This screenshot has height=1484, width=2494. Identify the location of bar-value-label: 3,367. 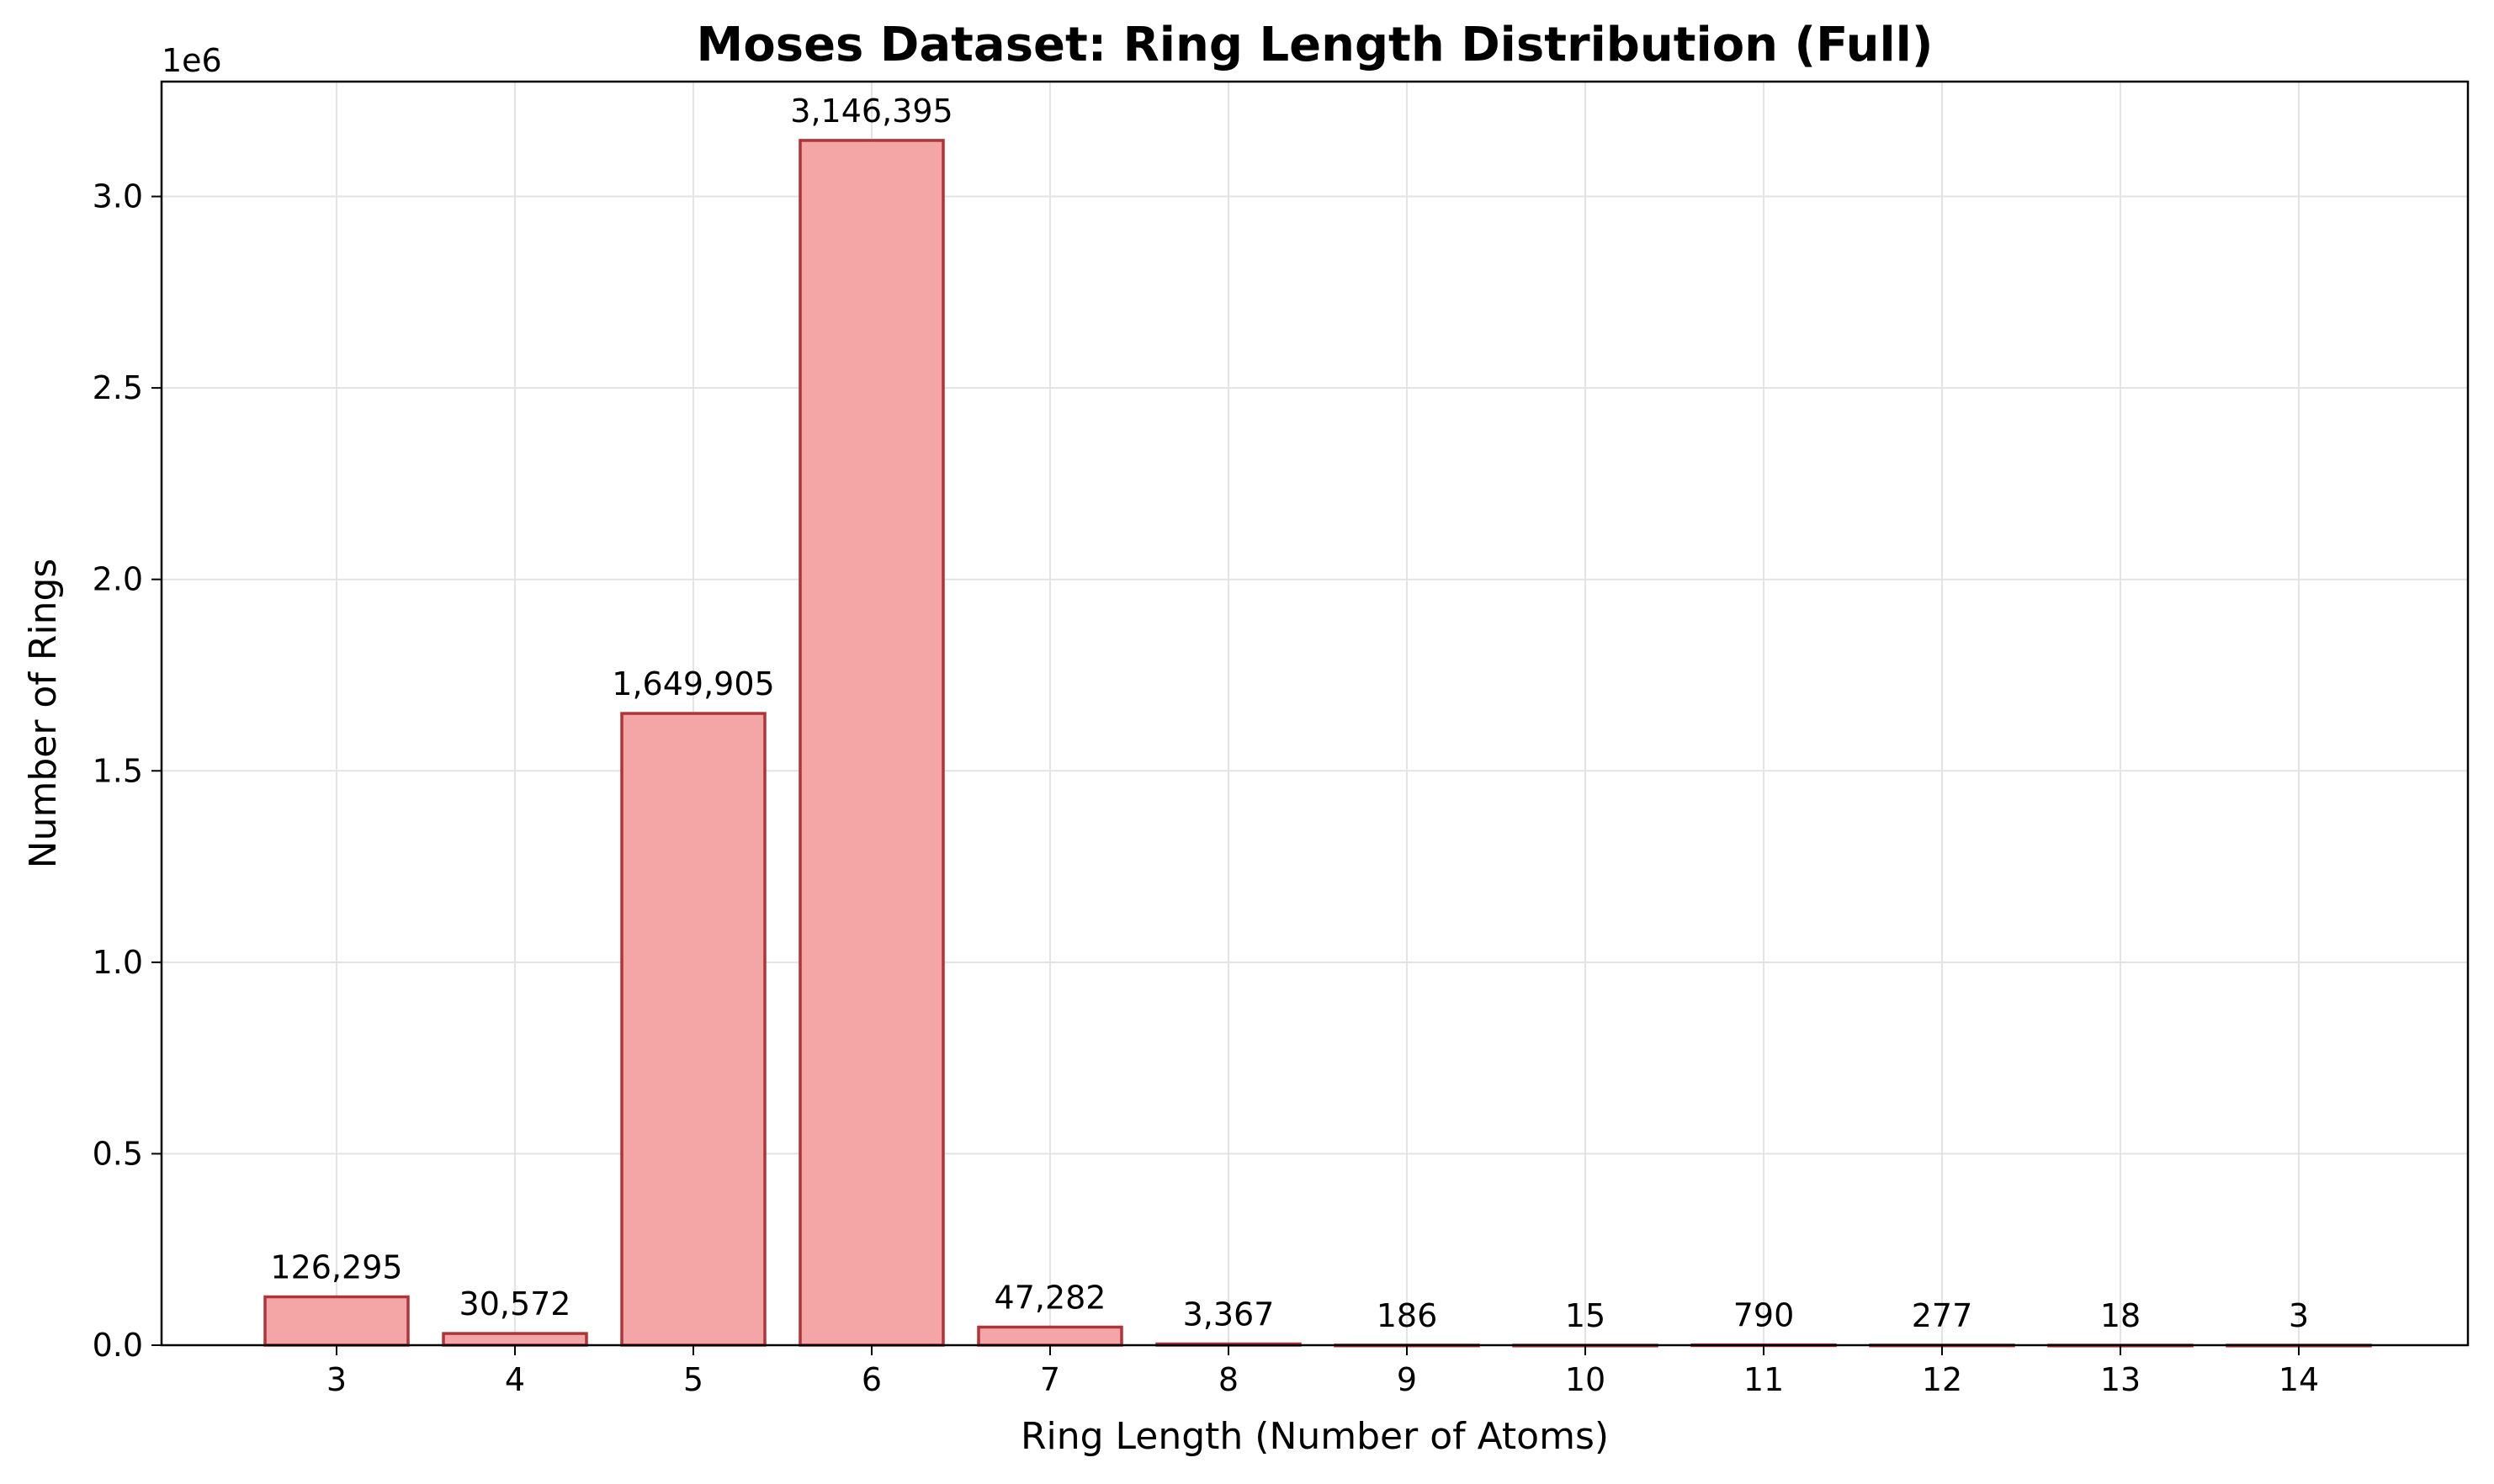
(1229, 1314).